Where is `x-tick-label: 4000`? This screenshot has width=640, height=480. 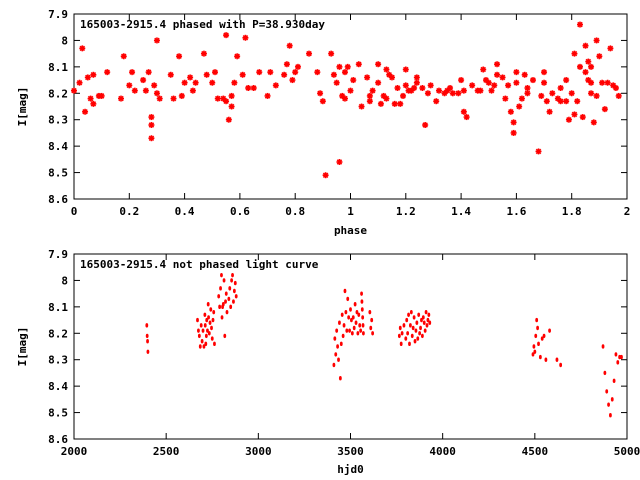
x-tick-label: 4000 is located at coordinates (442, 451).